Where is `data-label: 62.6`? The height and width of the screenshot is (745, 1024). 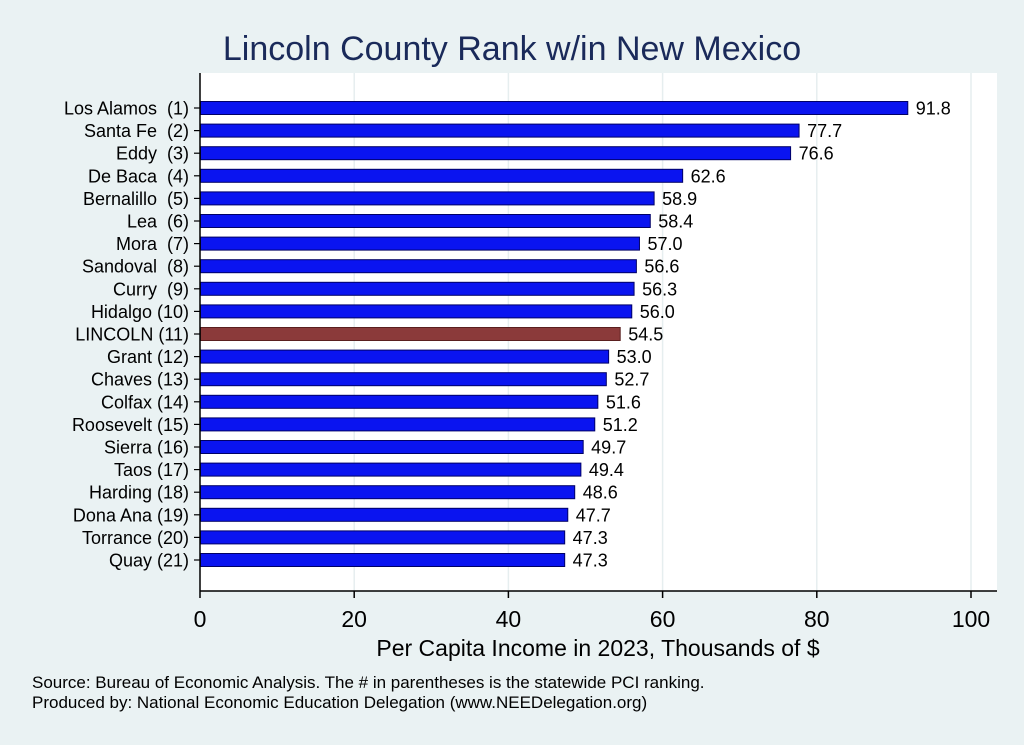
data-label: 62.6 is located at coordinates (708, 176).